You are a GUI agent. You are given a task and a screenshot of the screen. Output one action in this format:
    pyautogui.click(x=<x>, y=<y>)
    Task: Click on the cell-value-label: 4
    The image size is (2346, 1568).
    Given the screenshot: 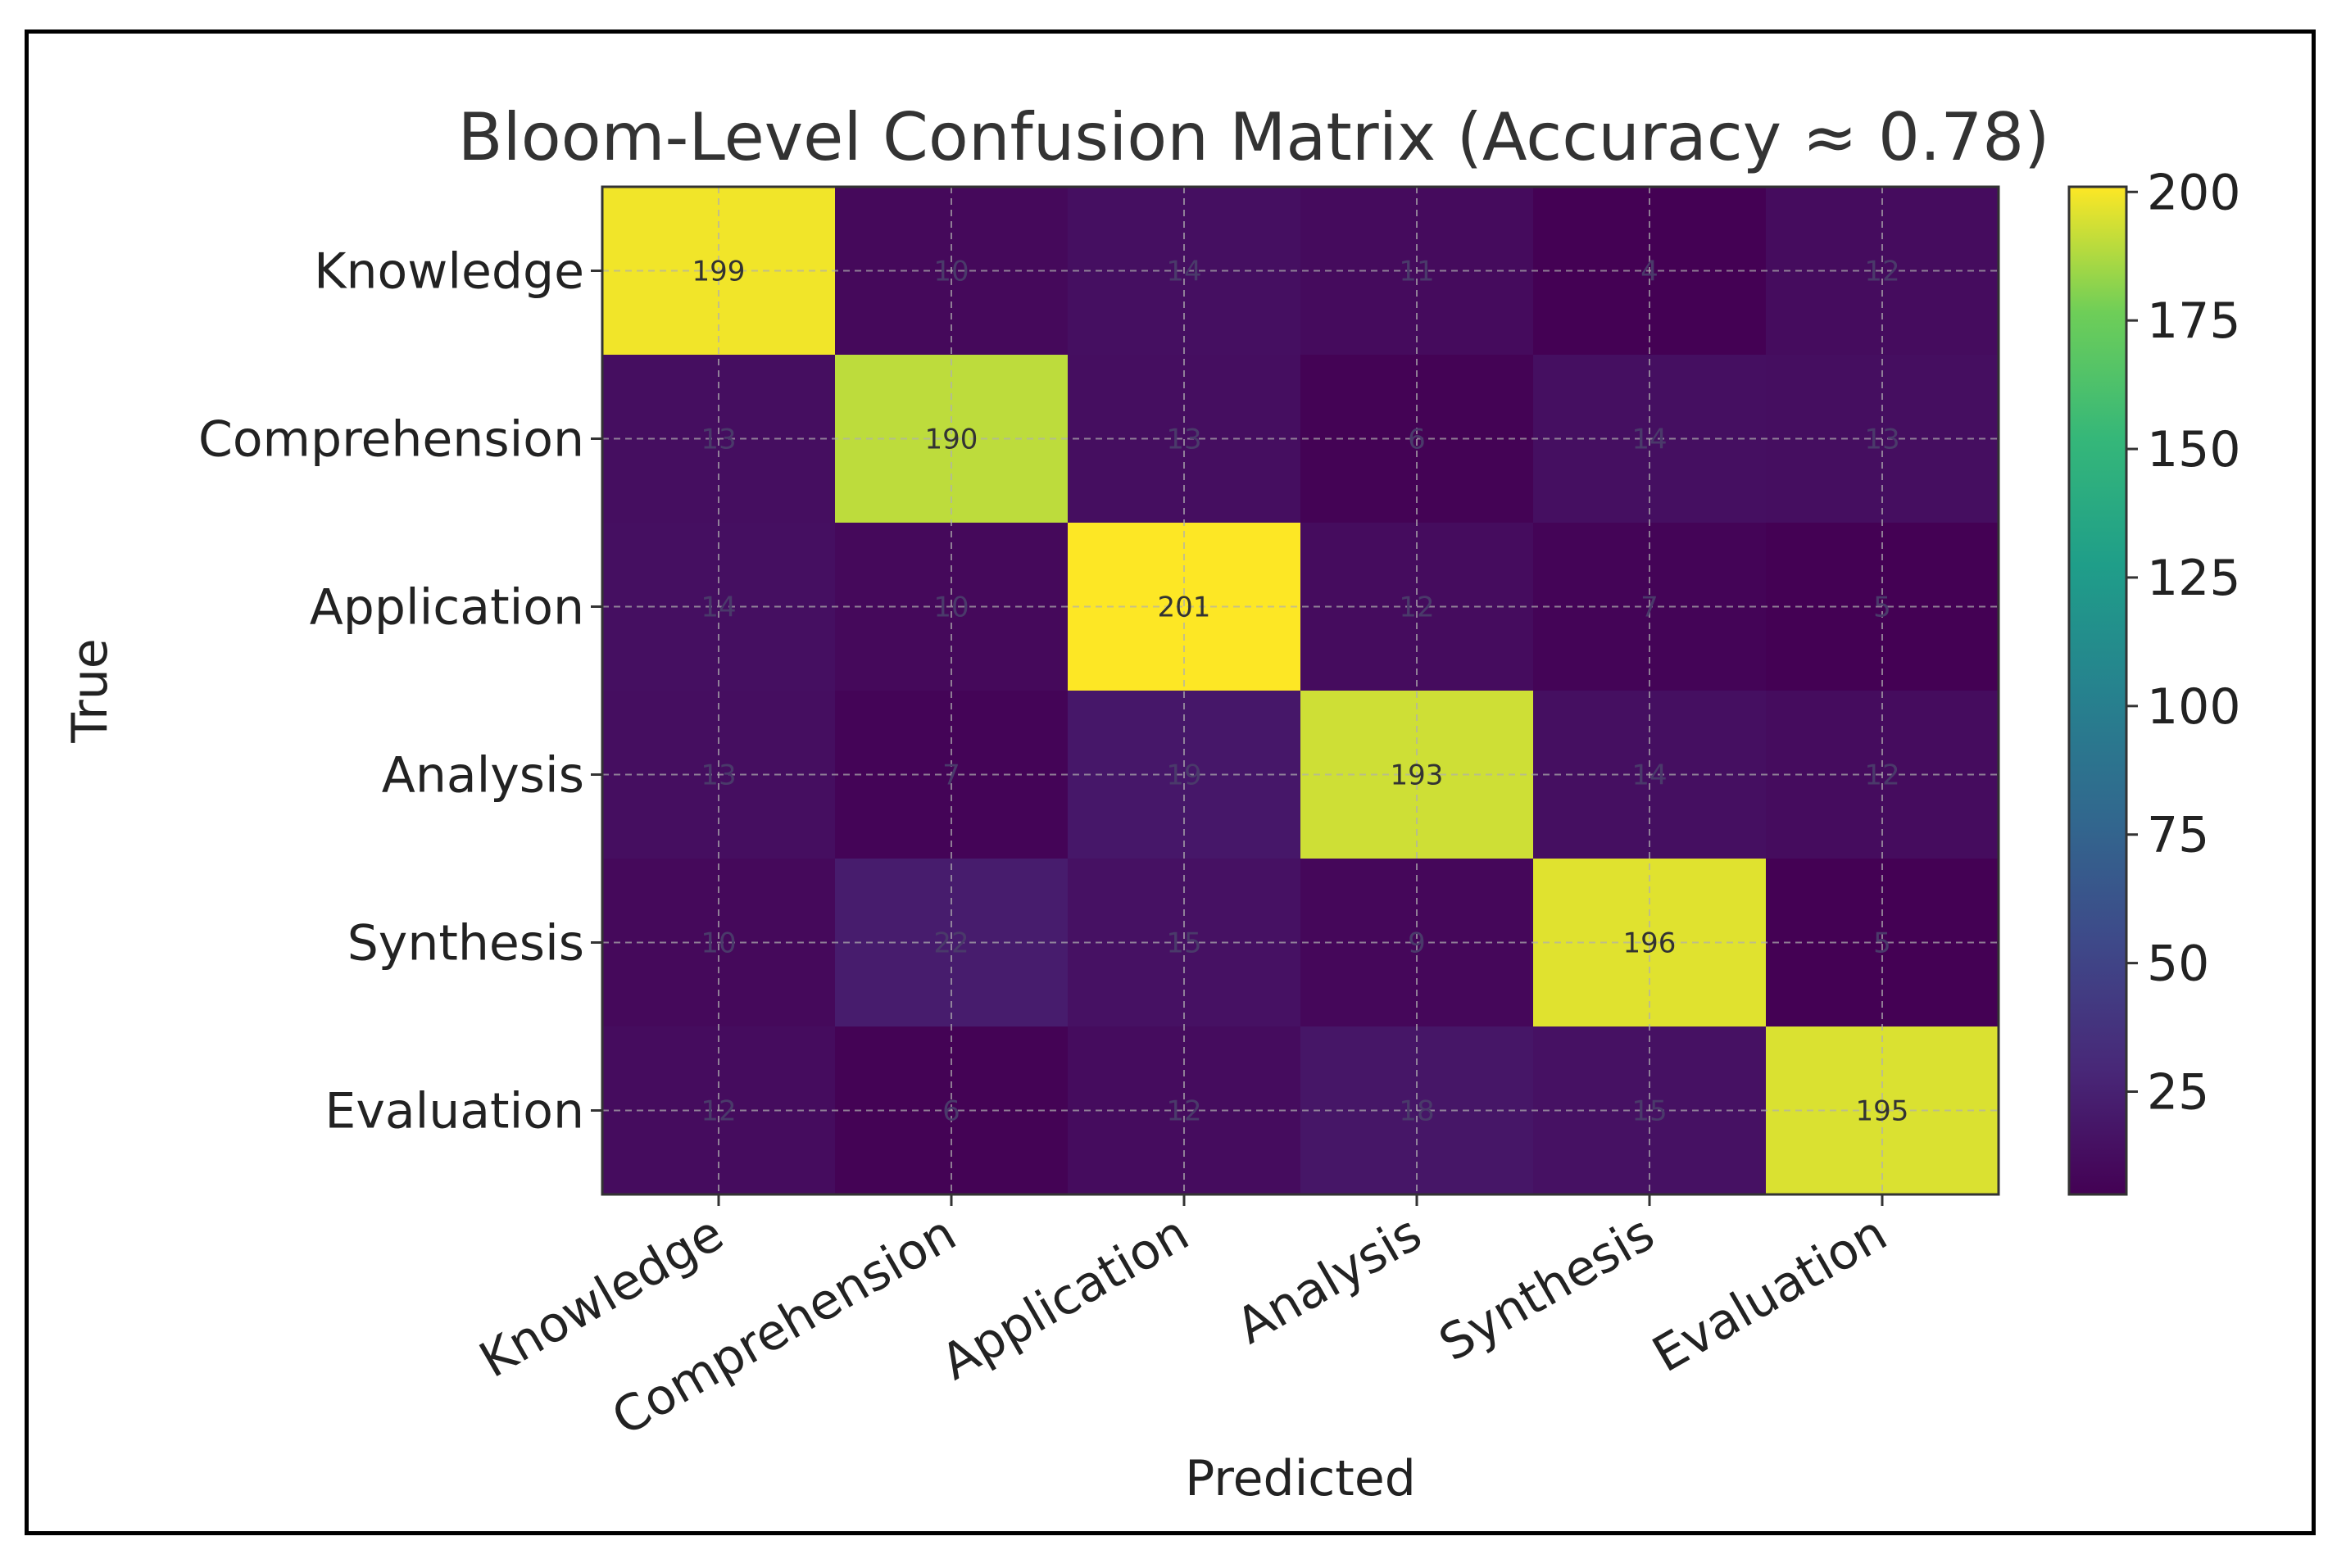 What is the action you would take?
    pyautogui.click(x=1649, y=272)
    